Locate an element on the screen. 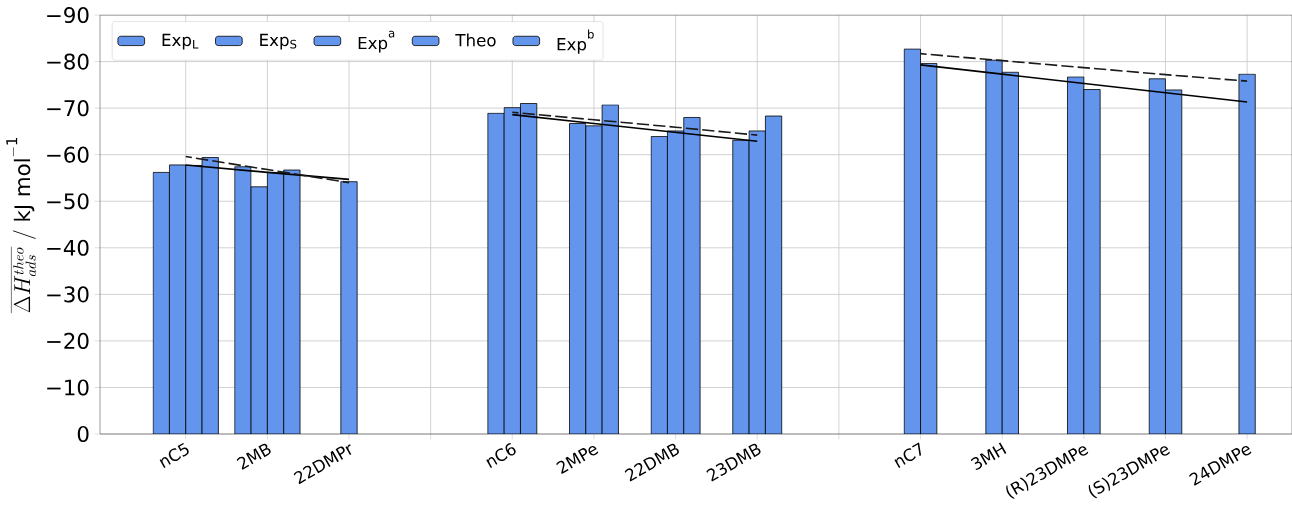 The image size is (1292, 508). y-tick-label: −80 is located at coordinates (68, 61).